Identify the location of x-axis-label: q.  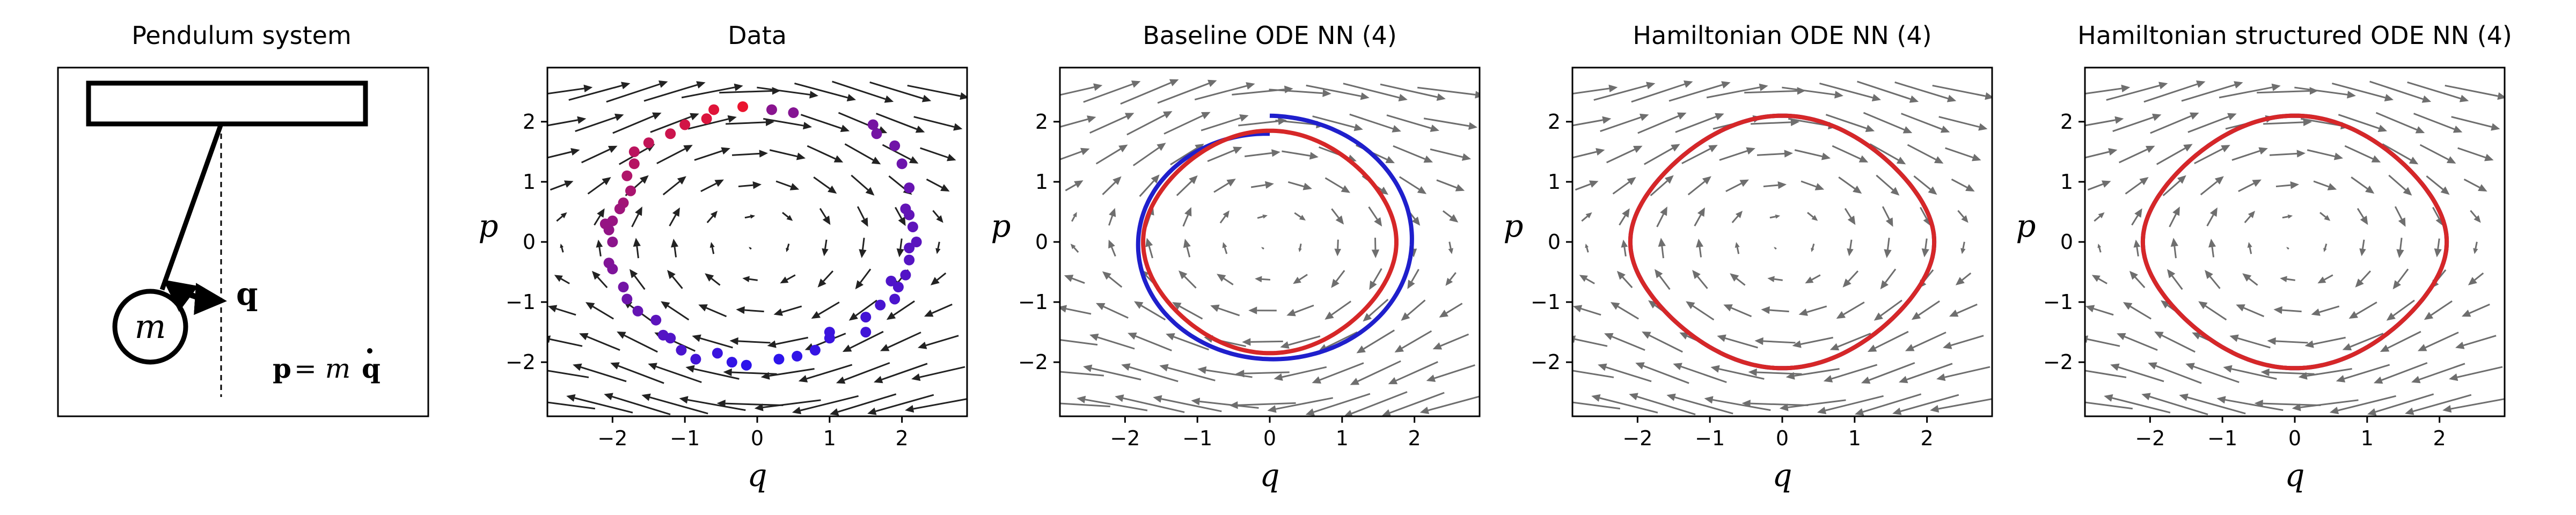
(2294, 475).